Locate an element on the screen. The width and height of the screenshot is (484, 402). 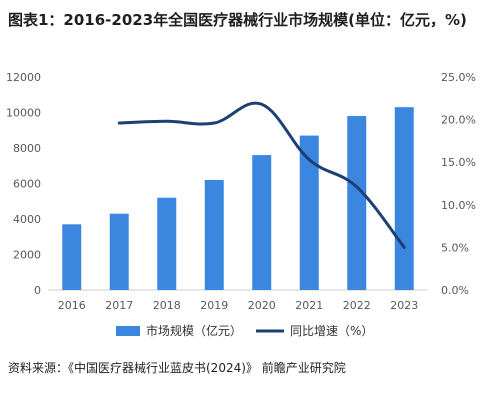
right-tick-label: 10.0% is located at coordinates (458, 205).